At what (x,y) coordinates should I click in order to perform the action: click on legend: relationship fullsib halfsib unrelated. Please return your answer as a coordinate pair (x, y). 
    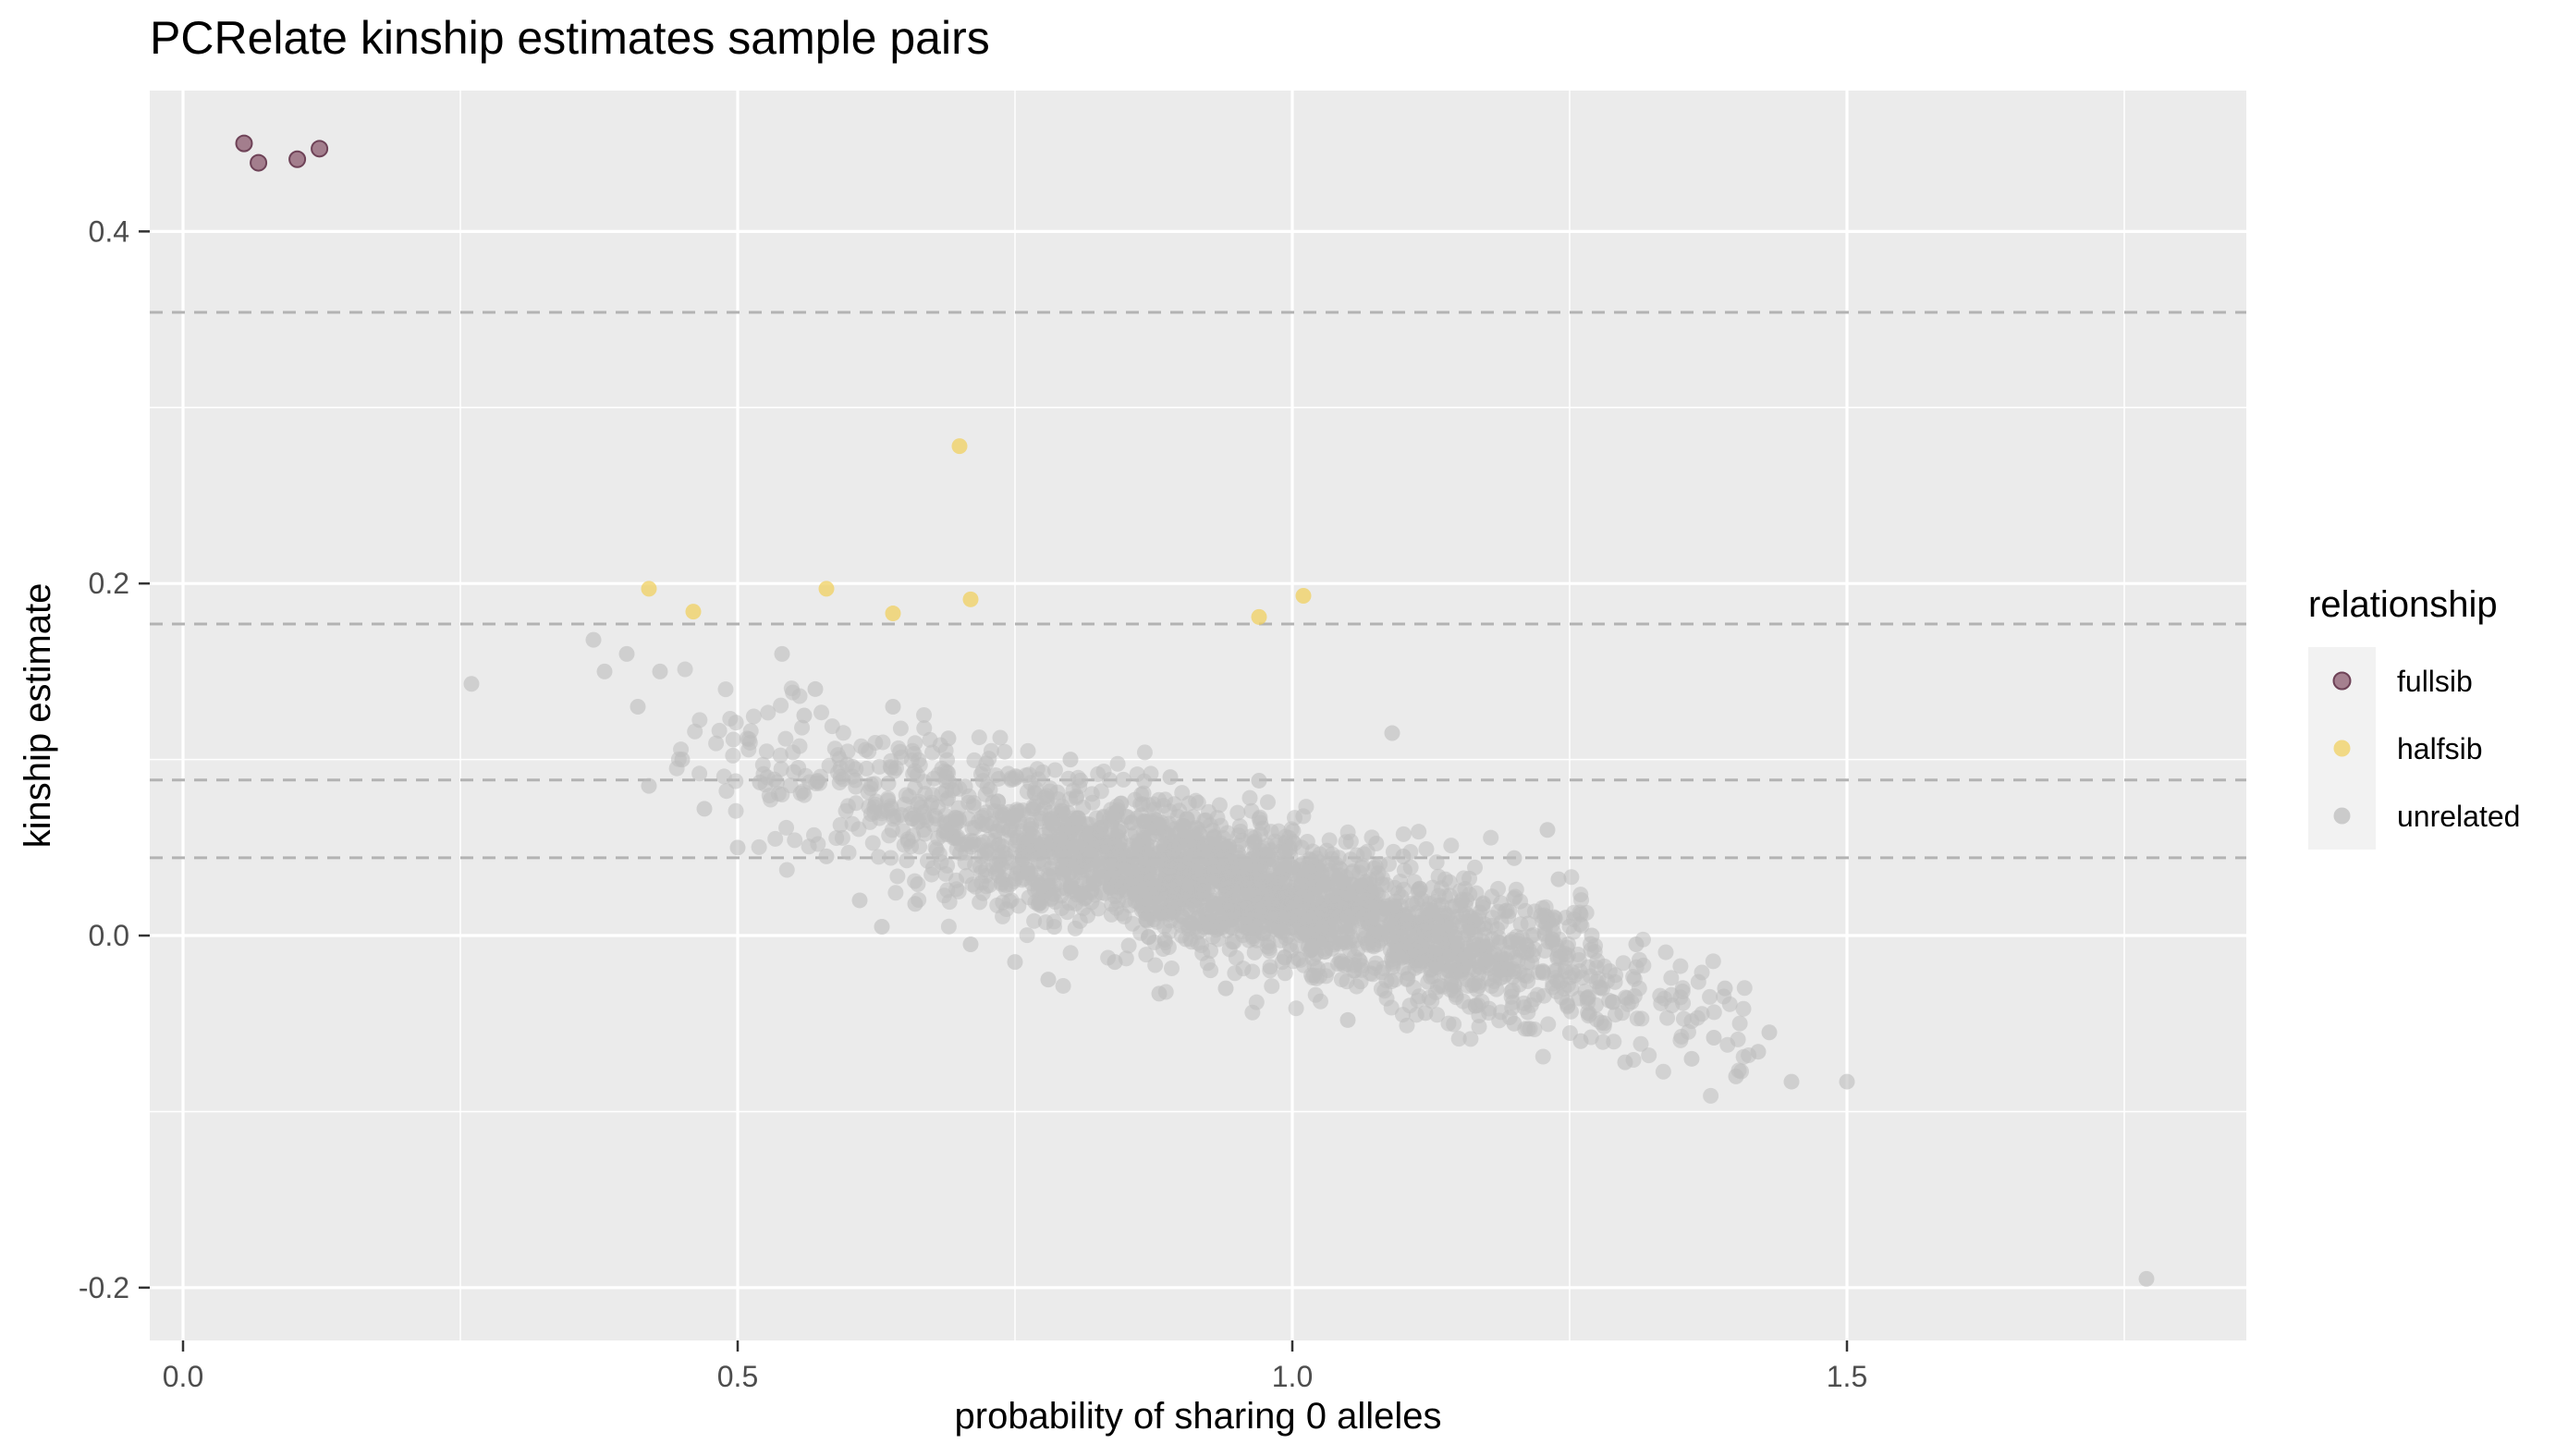
    Looking at the image, I should click on (2414, 717).